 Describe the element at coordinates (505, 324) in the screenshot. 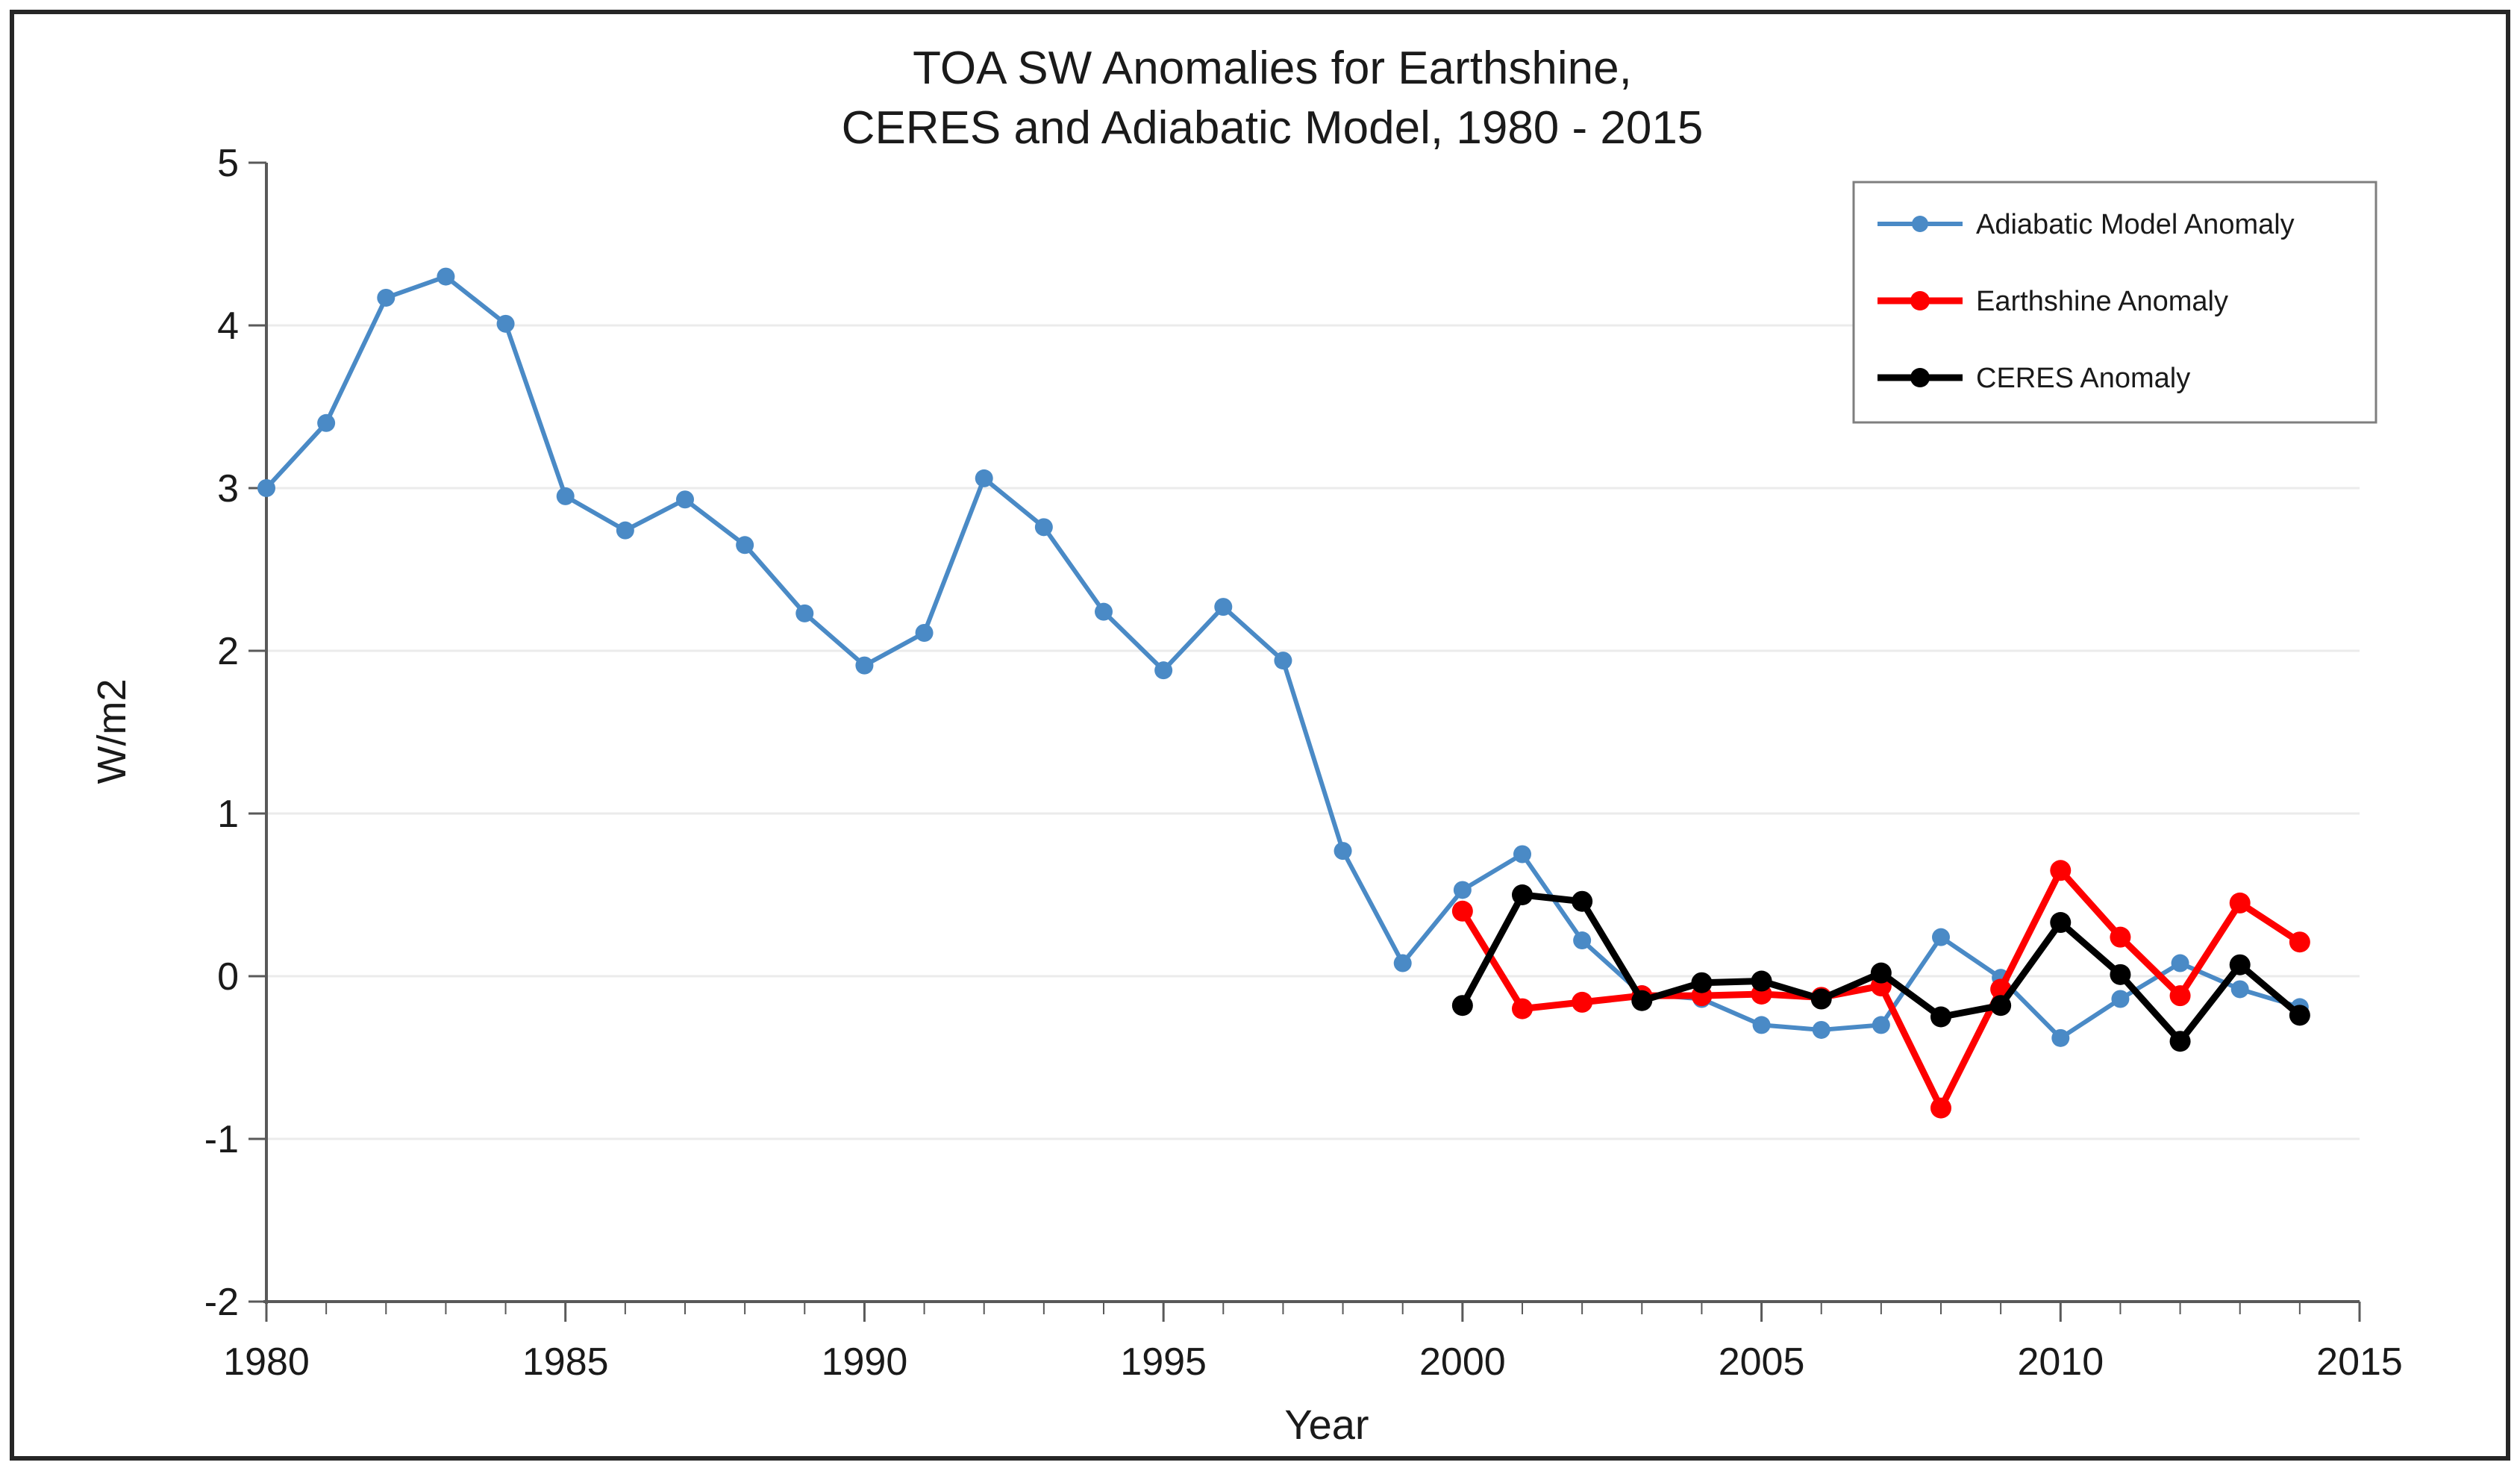

I see `data-point-adiabatic-model-anomaly-1984` at that location.